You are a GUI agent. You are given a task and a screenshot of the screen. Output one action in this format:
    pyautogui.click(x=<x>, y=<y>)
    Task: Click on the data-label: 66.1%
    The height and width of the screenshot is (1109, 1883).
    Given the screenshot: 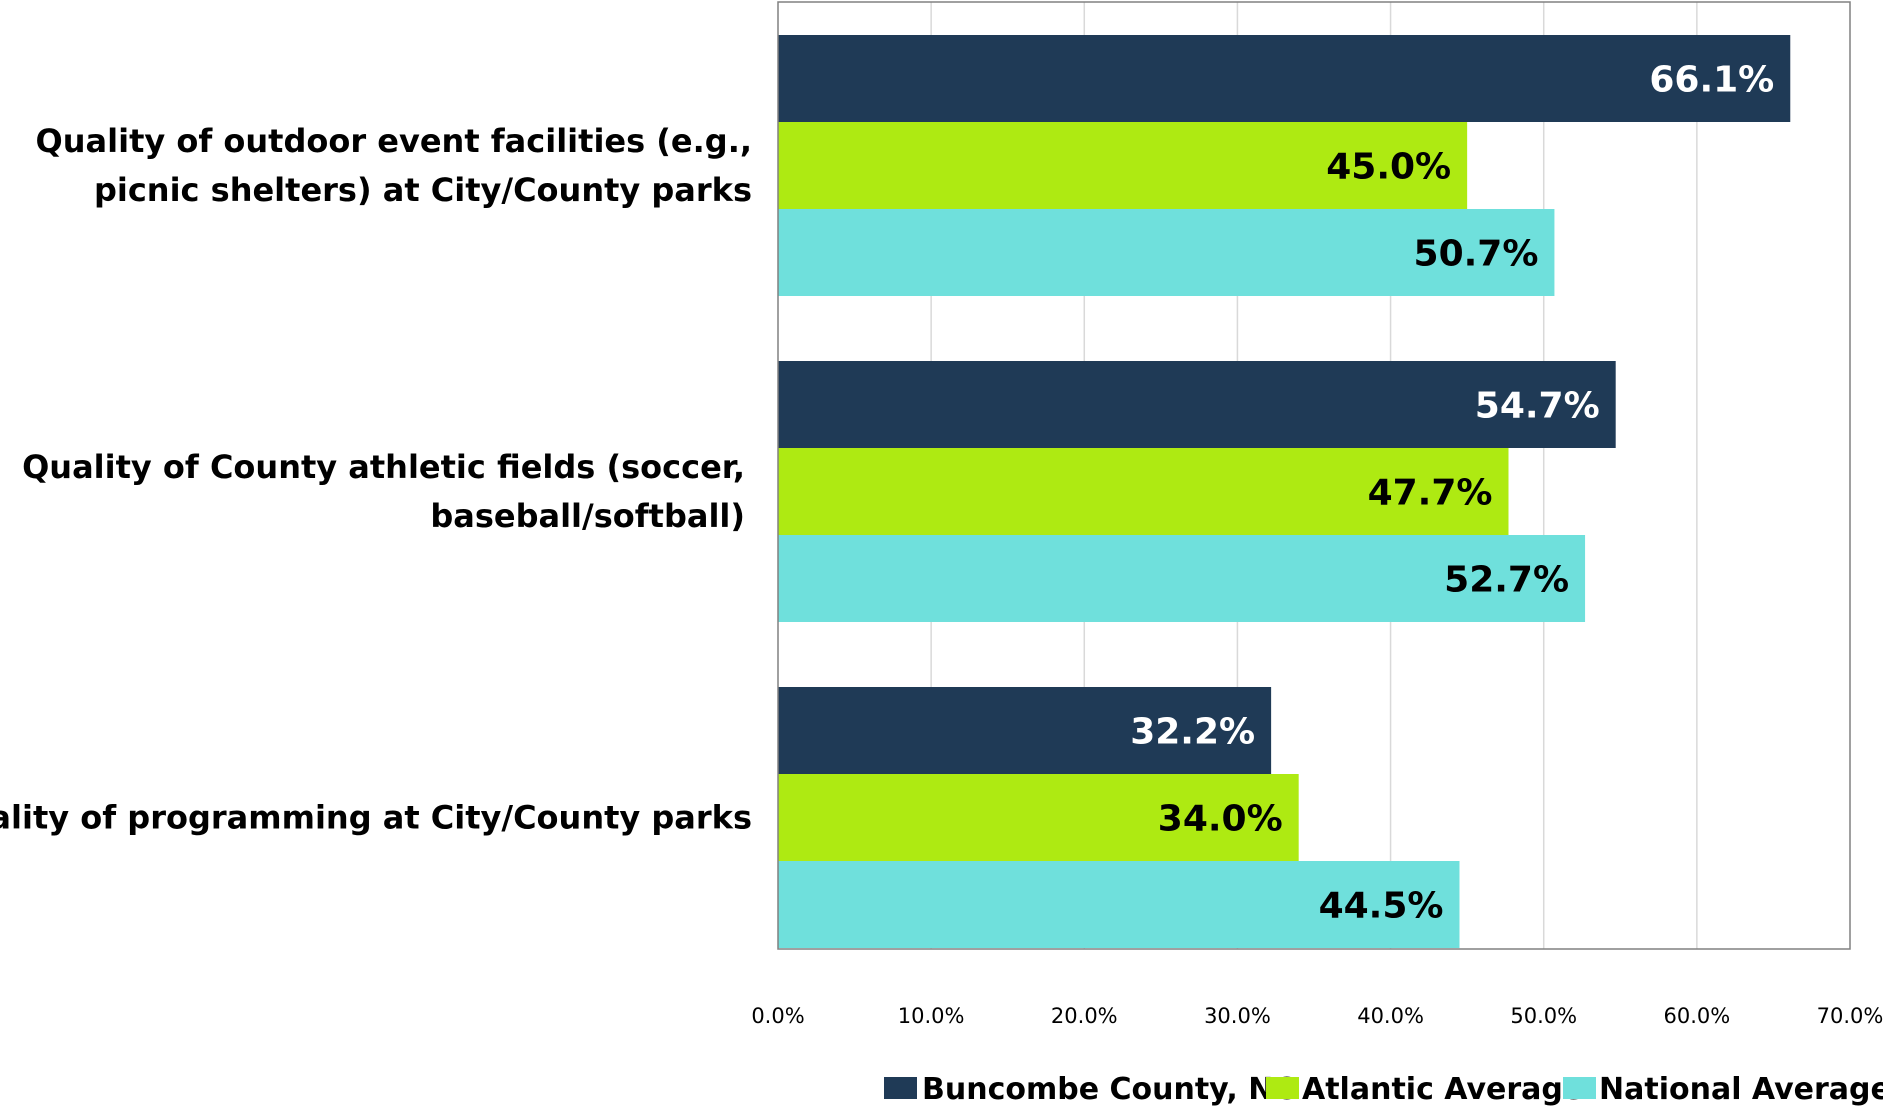 What is the action you would take?
    pyautogui.click(x=1711, y=80)
    